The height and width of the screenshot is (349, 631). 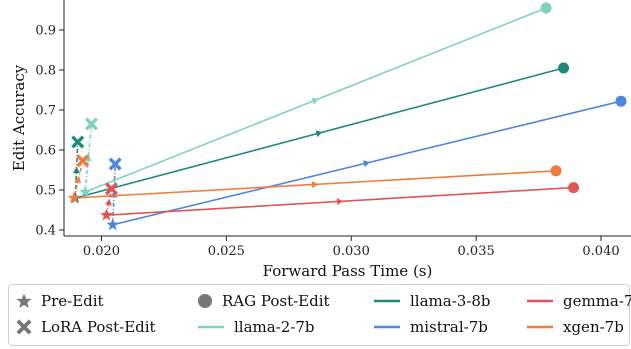 What do you see at coordinates (98, 327) in the screenshot?
I see `legend-label: LoRA Post-Edit` at bounding box center [98, 327].